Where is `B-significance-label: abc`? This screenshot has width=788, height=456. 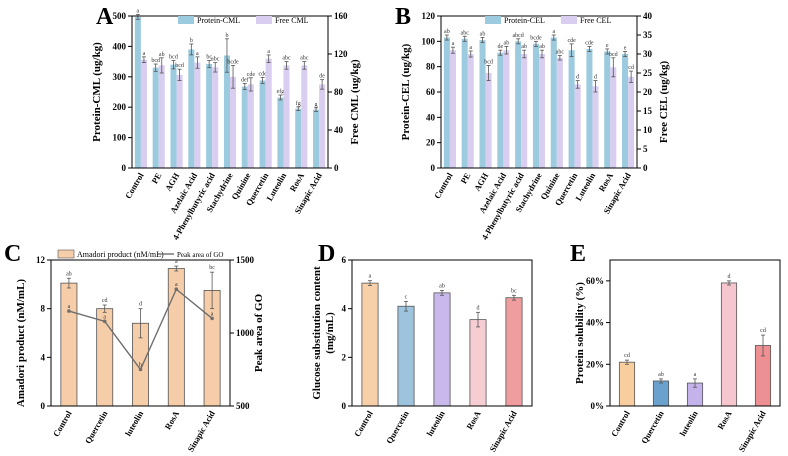
B-significance-label: abc is located at coordinates (465, 33).